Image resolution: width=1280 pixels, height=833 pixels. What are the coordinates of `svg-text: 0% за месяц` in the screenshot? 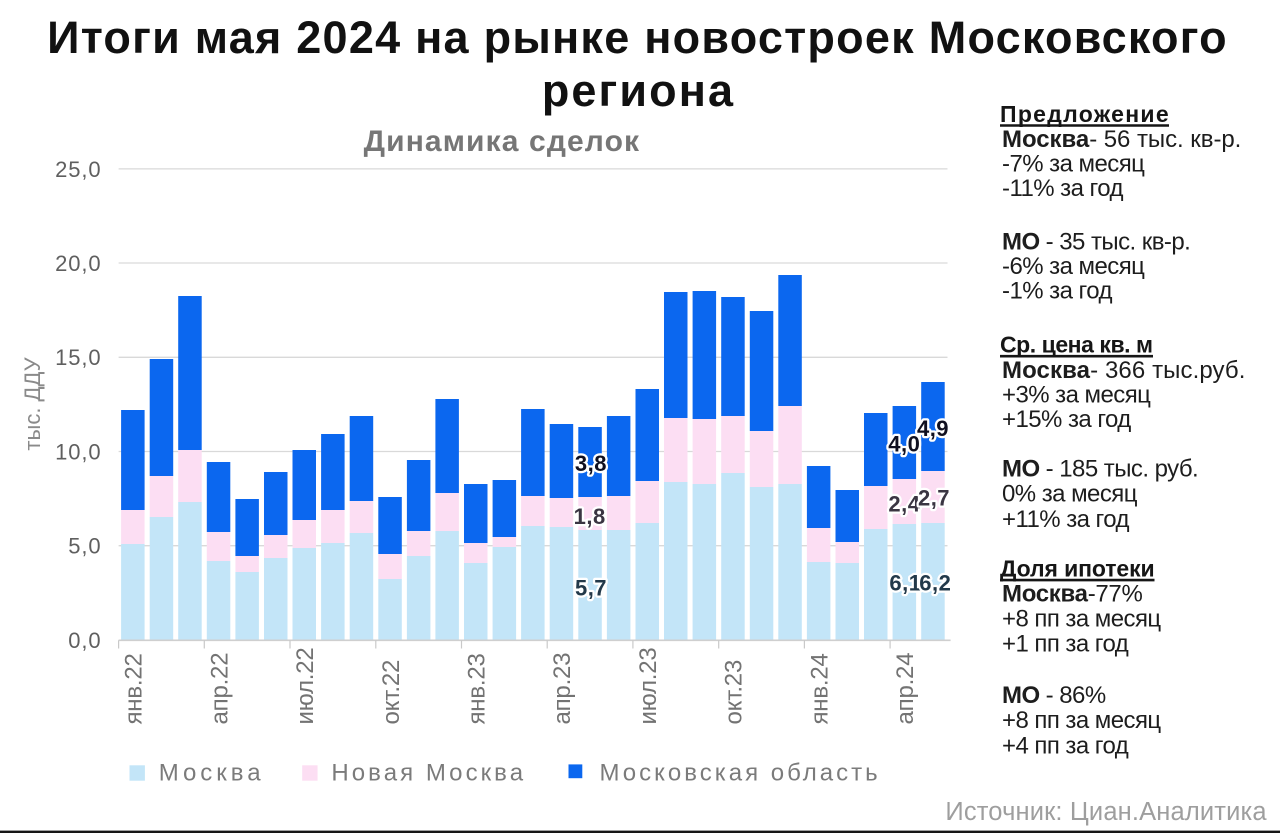 It's located at (1070, 494).